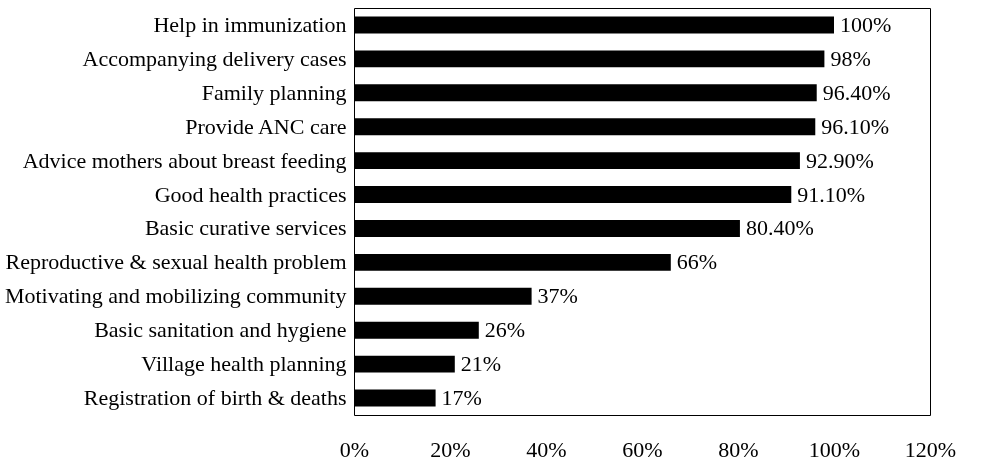 The height and width of the screenshot is (461, 1003). Describe the element at coordinates (505, 330) in the screenshot. I see `data-label: 26%` at that location.